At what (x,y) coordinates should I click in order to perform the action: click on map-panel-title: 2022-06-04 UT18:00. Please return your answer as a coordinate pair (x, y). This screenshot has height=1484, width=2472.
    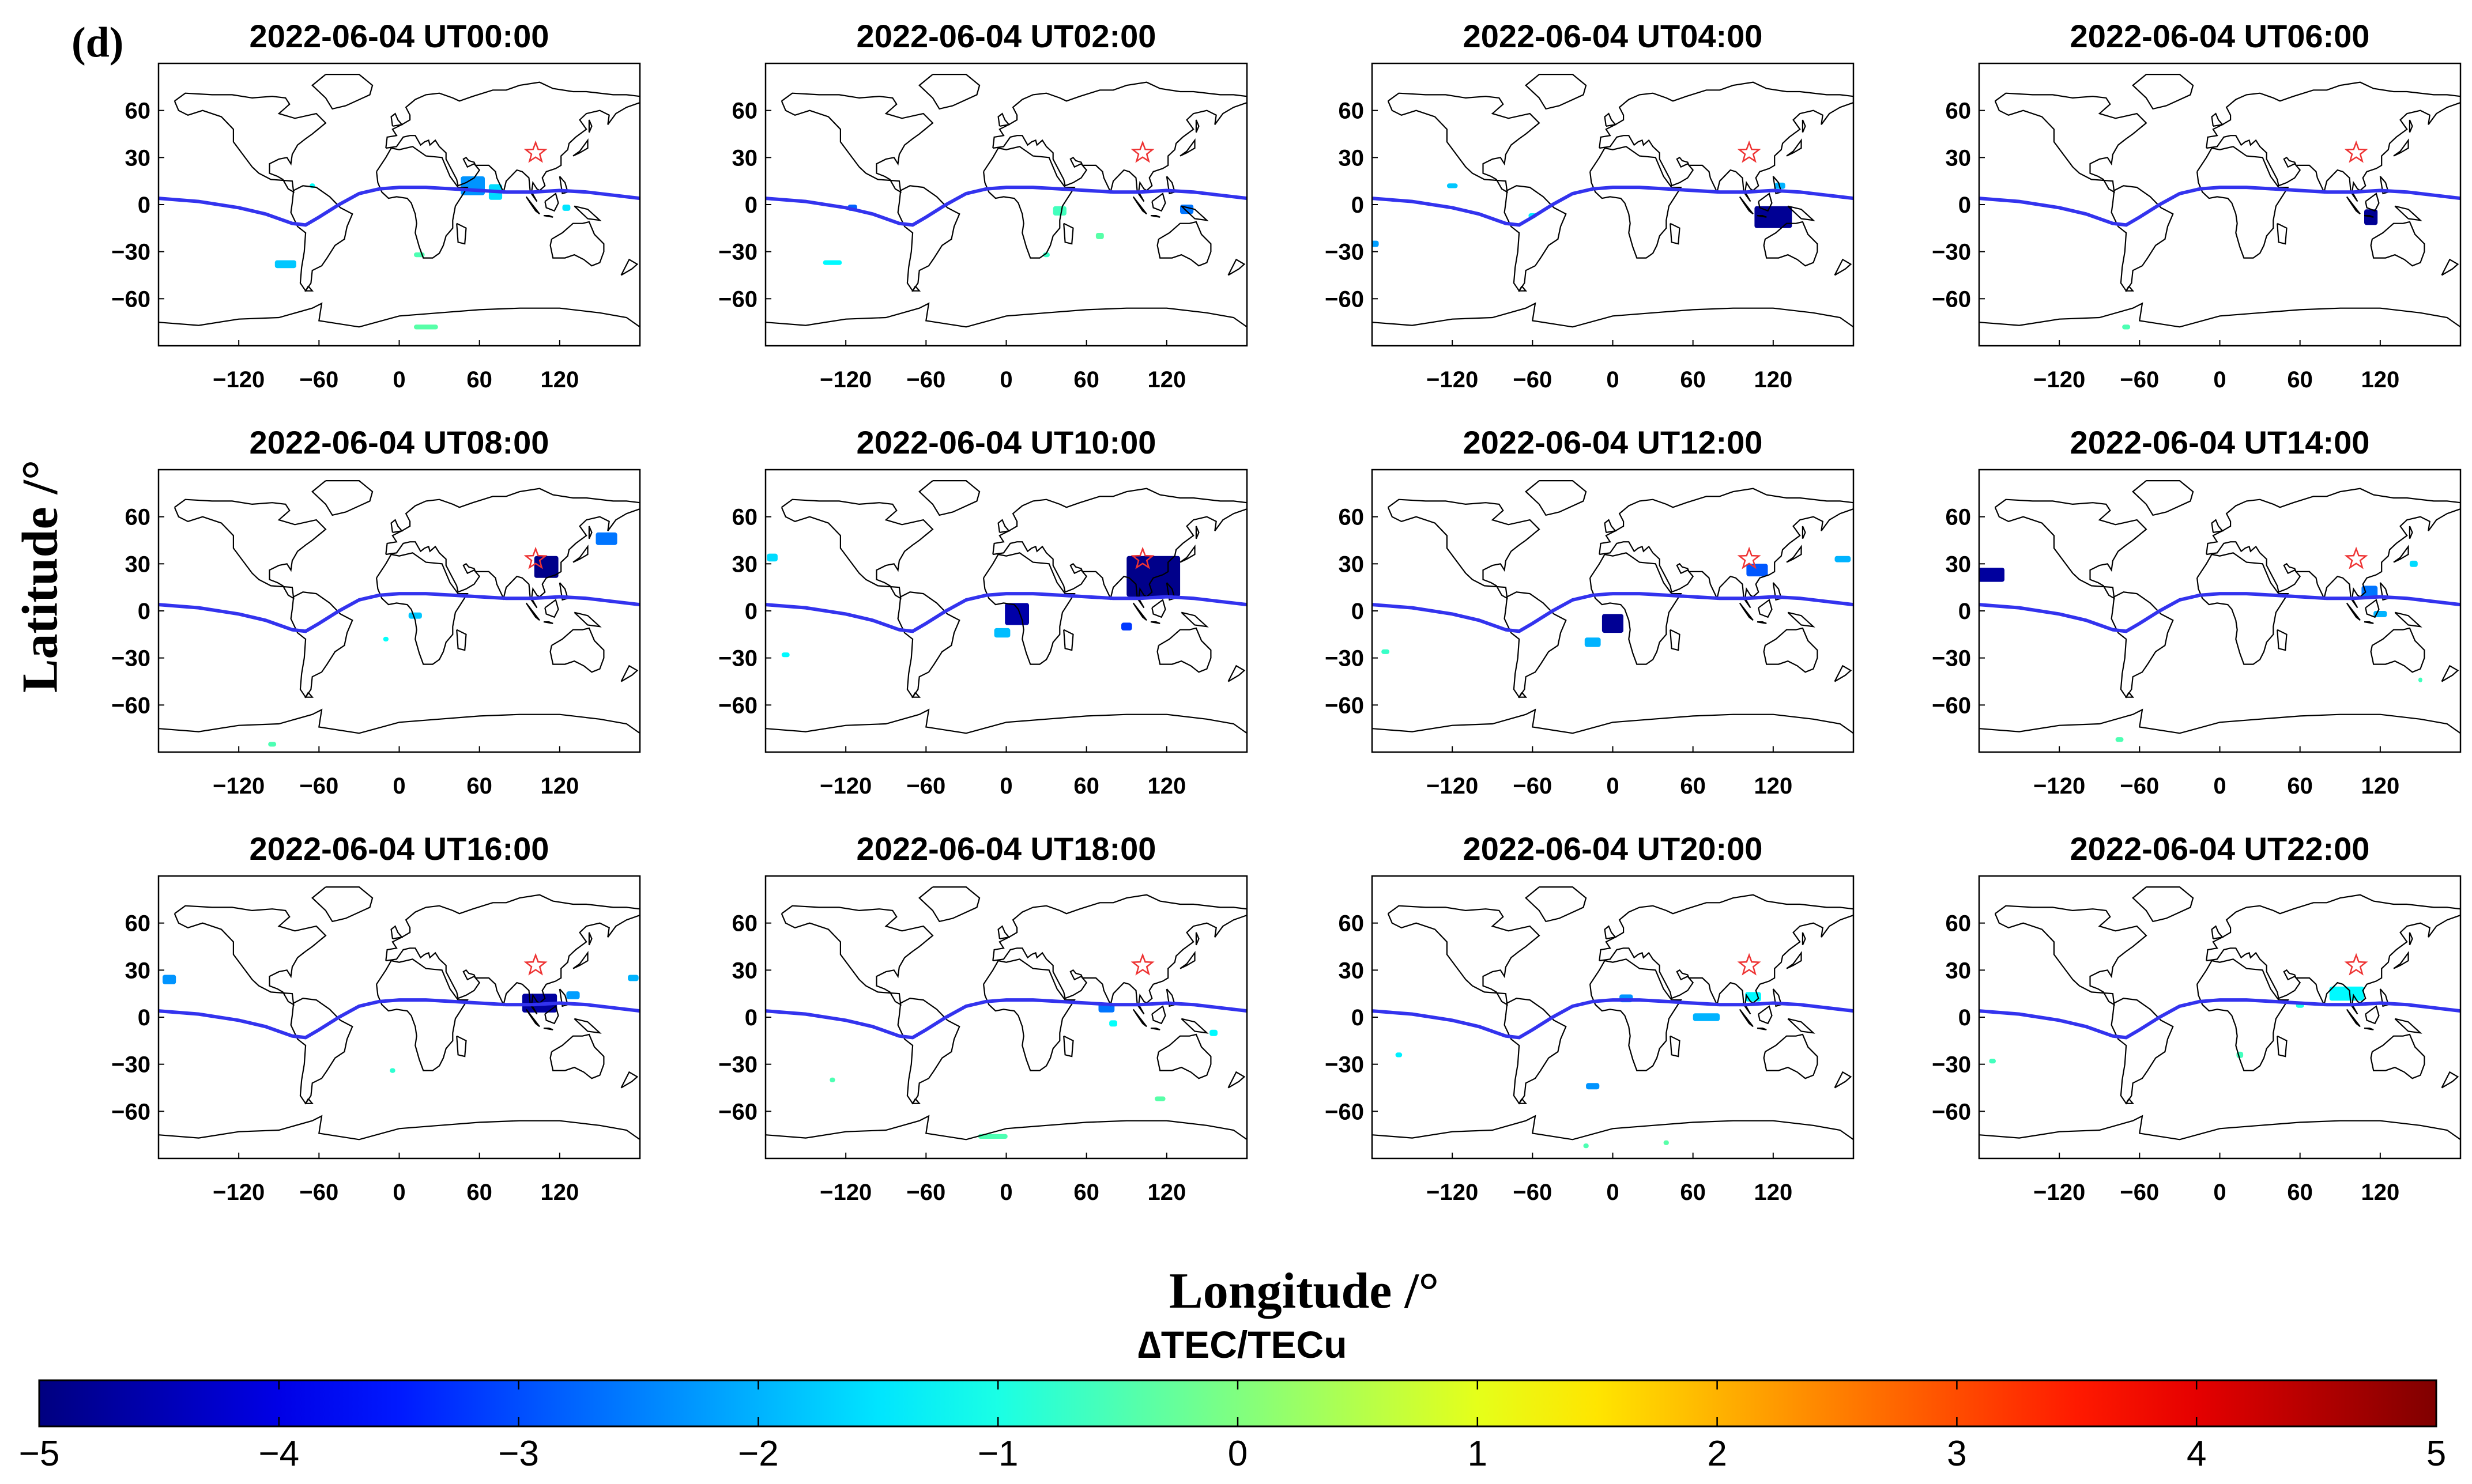
    Looking at the image, I should click on (1007, 848).